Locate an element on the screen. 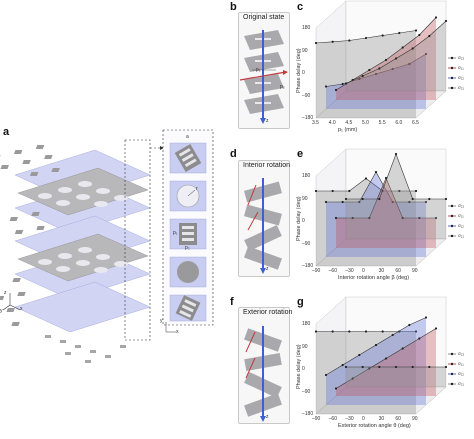  chart-e-xtick-6: 90 is located at coordinates (415, 271).